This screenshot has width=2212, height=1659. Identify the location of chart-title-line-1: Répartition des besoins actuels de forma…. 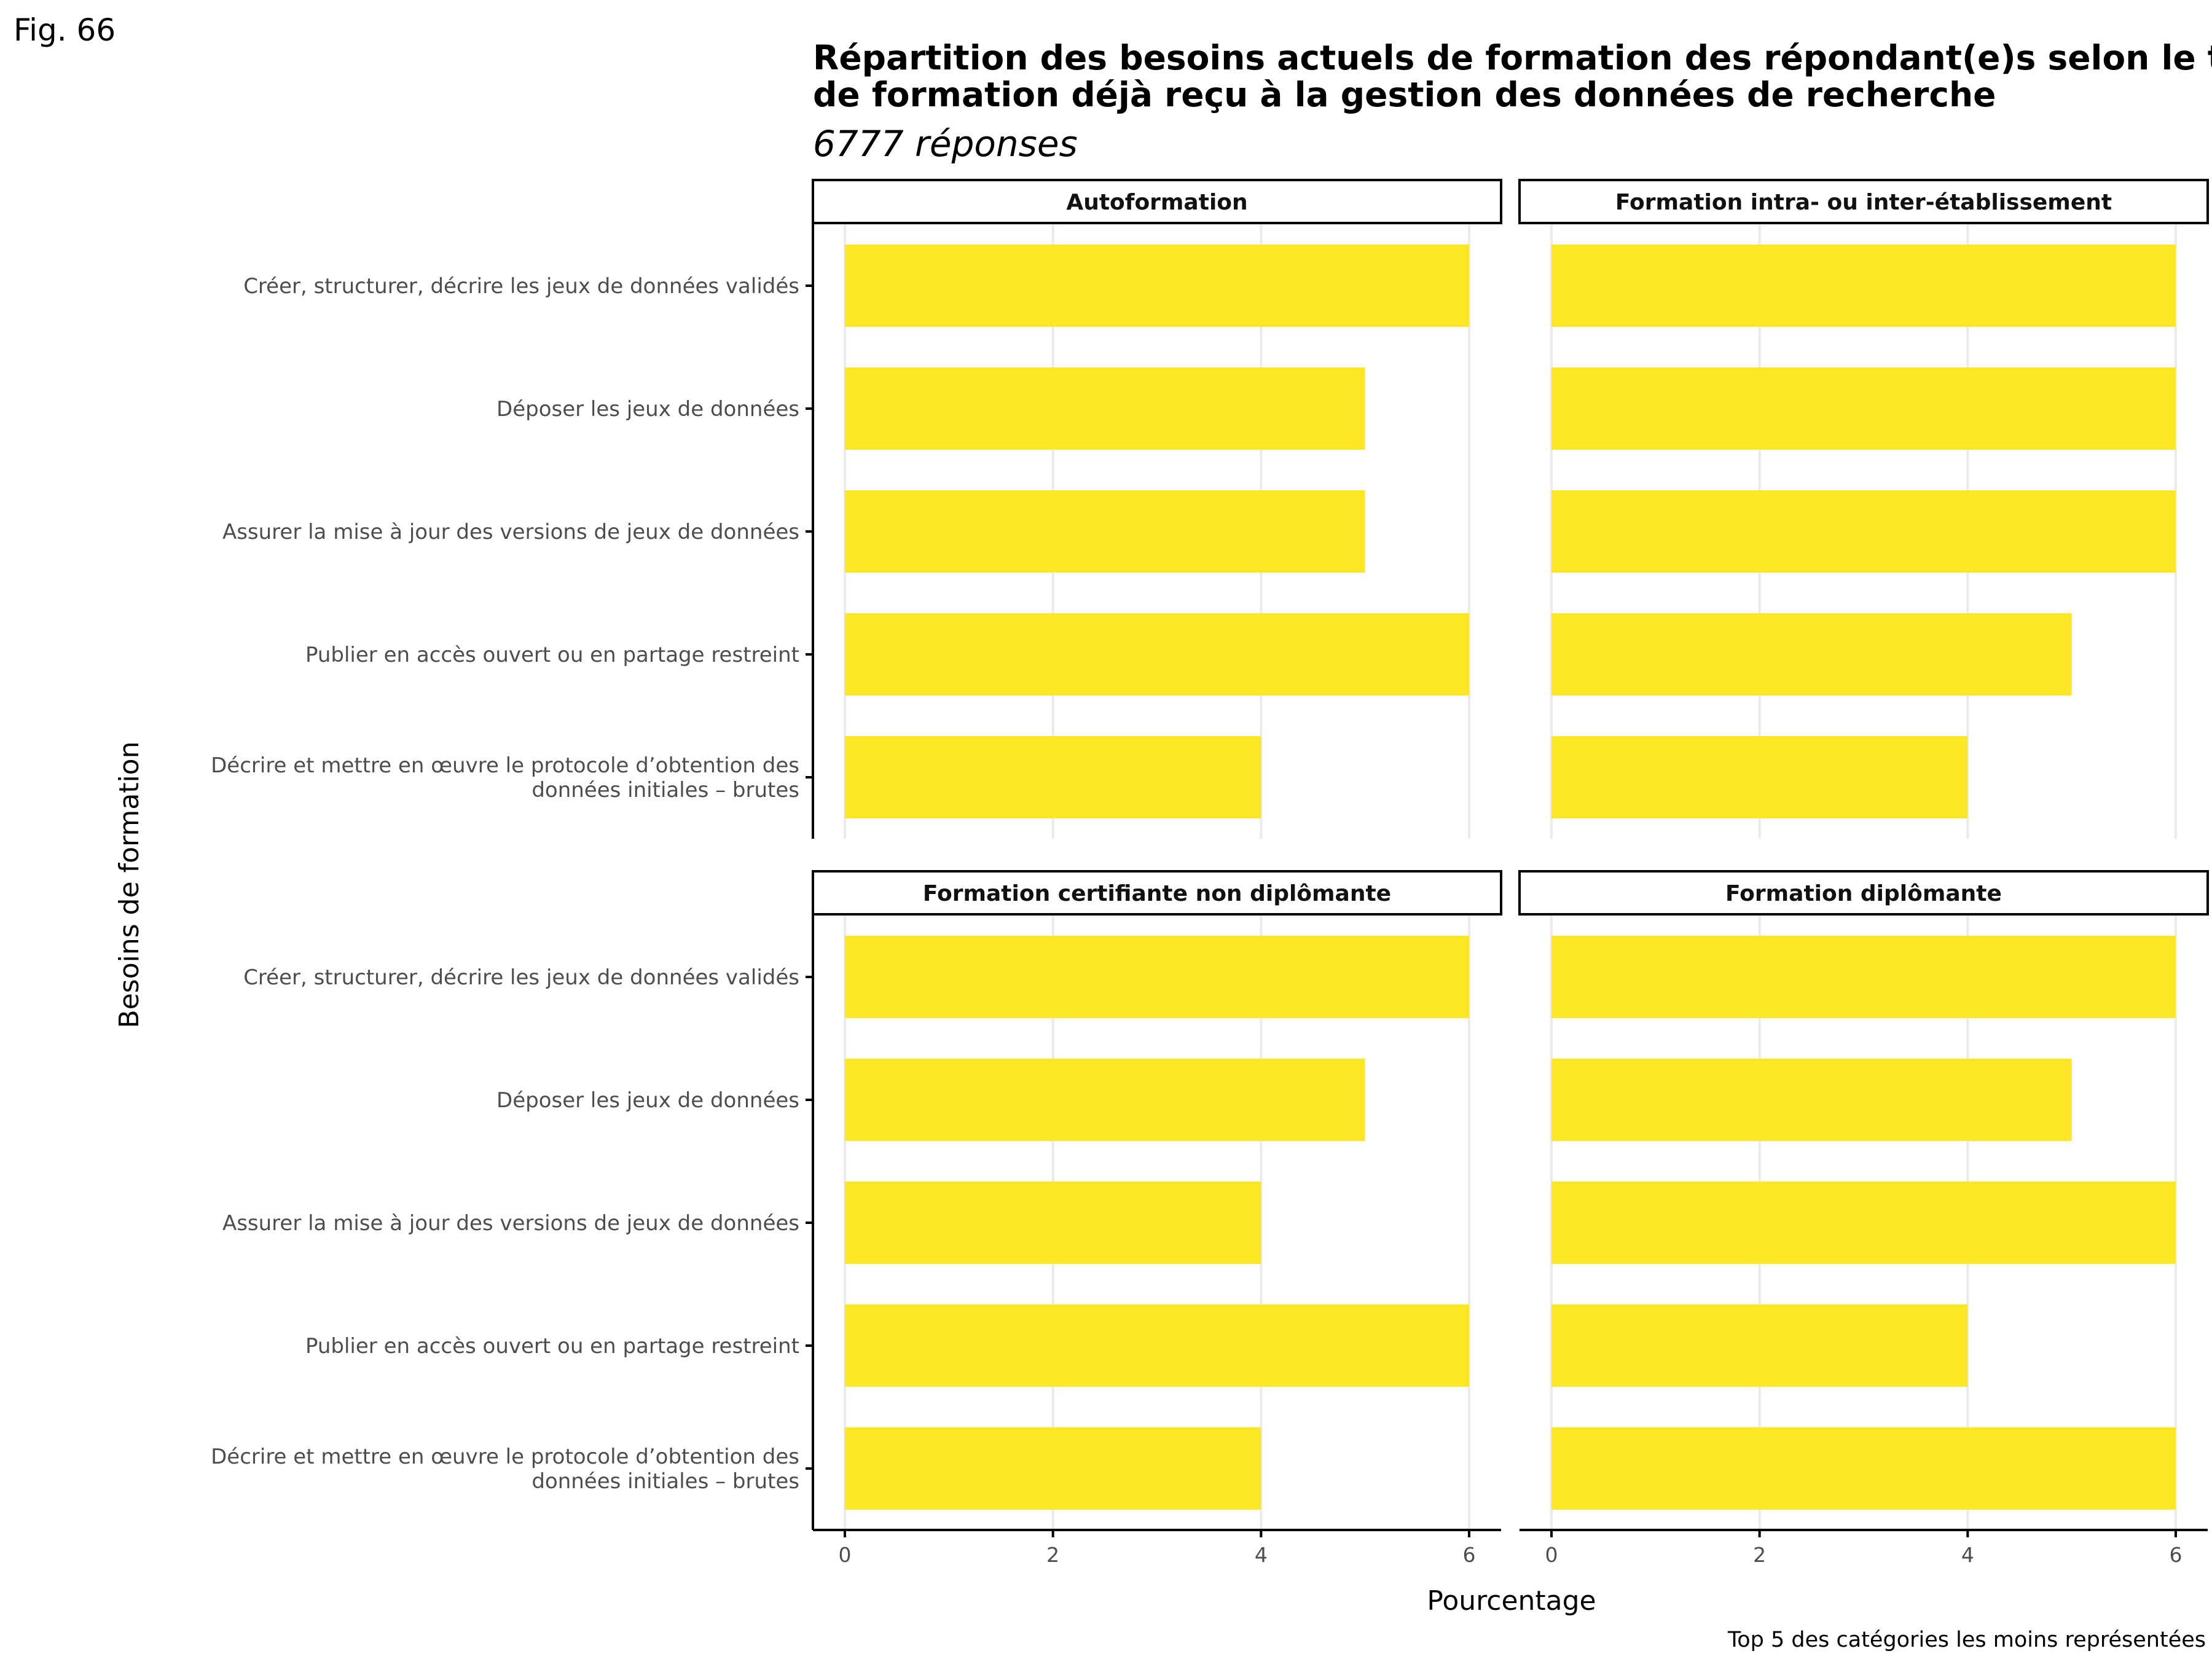
(1512, 57).